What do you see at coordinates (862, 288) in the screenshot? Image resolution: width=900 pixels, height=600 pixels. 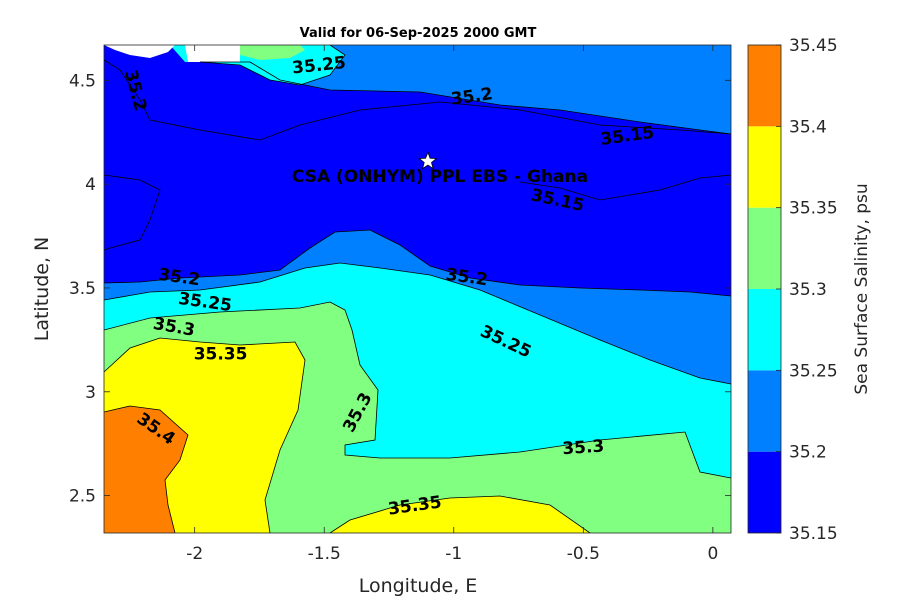 I see `colorbar-label: Sea Surface Salinity, psu` at bounding box center [862, 288].